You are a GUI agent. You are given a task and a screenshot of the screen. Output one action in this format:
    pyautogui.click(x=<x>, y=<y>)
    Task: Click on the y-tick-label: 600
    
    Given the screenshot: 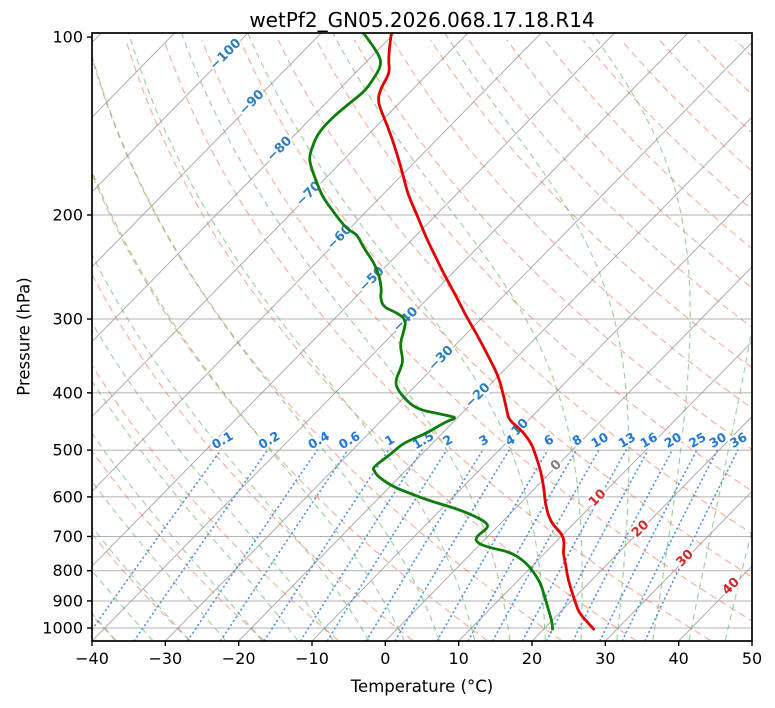 What is the action you would take?
    pyautogui.click(x=67, y=496)
    